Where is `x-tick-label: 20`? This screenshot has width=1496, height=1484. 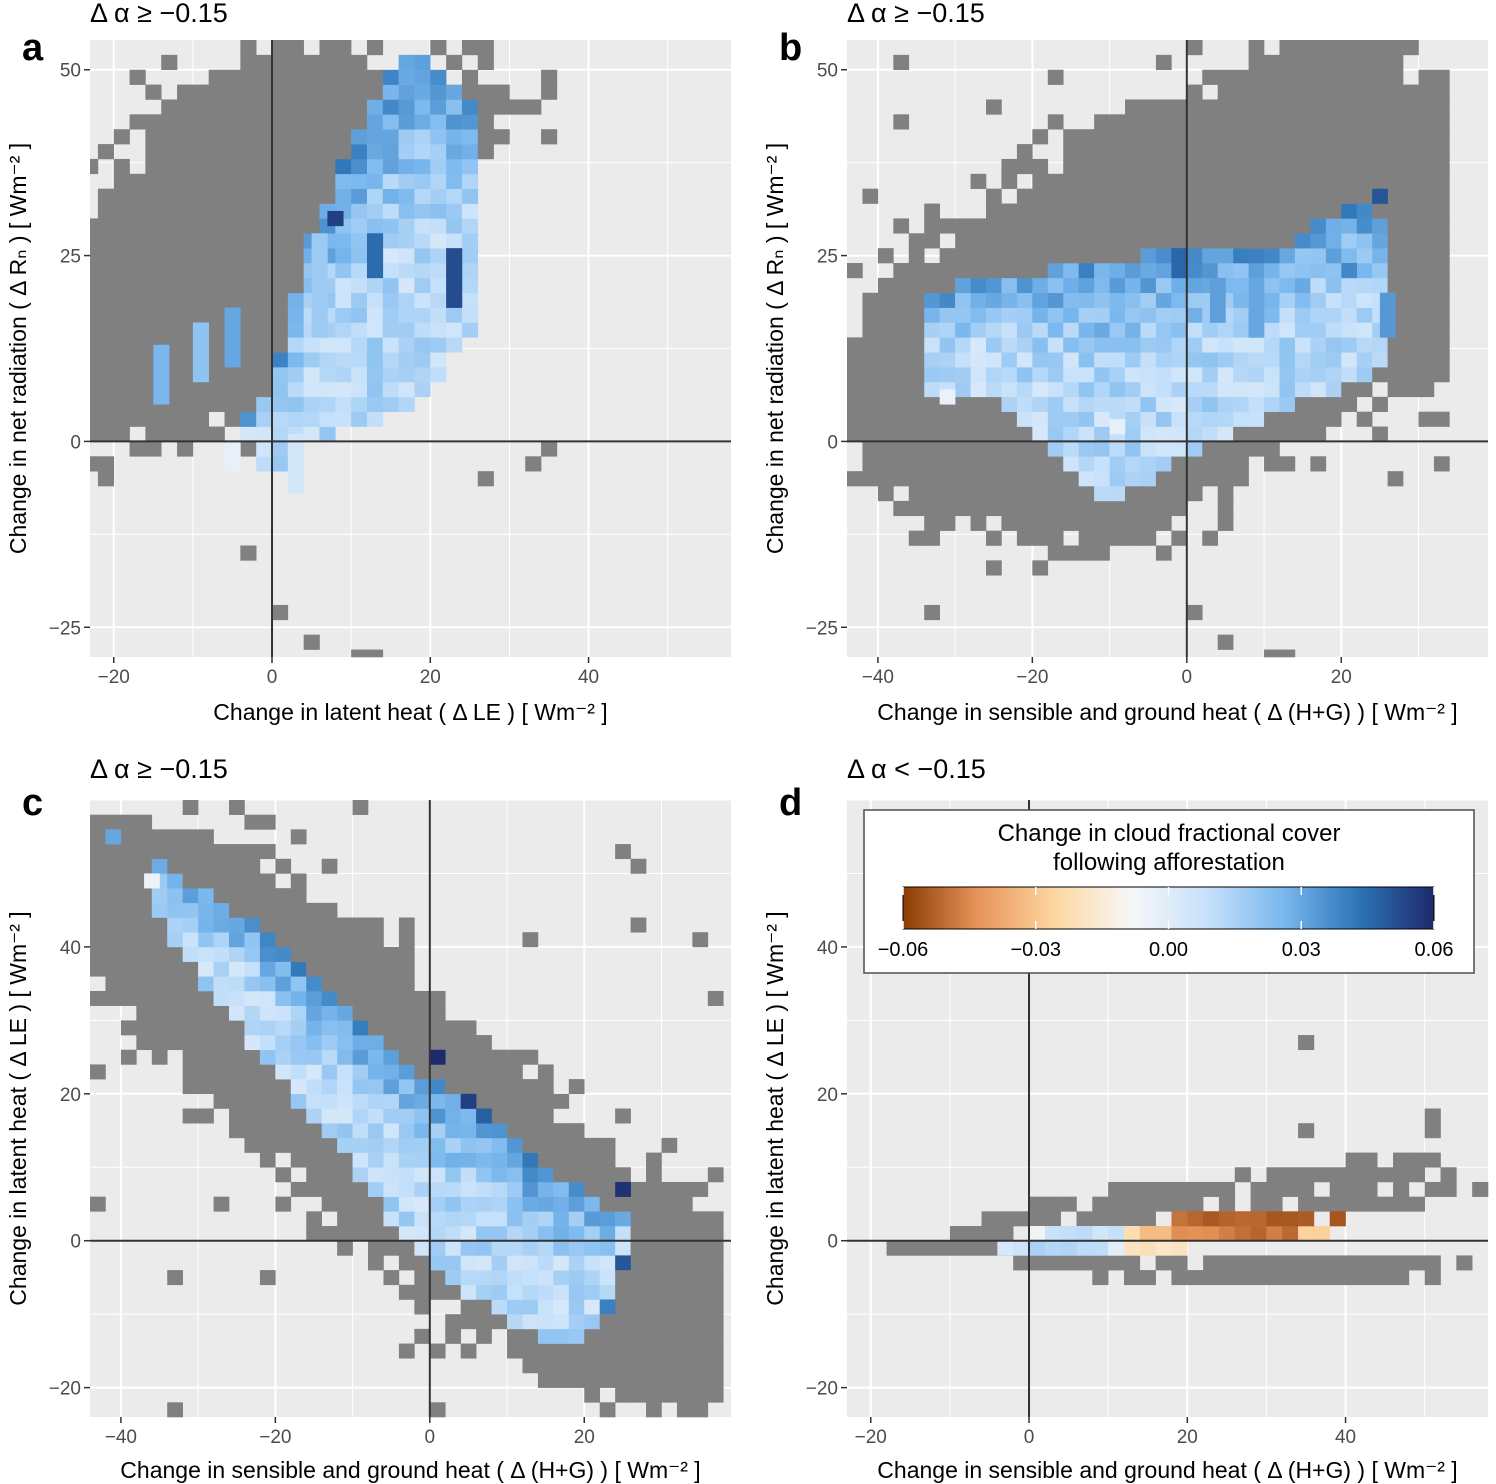 x-tick-label: 20 is located at coordinates (584, 1437).